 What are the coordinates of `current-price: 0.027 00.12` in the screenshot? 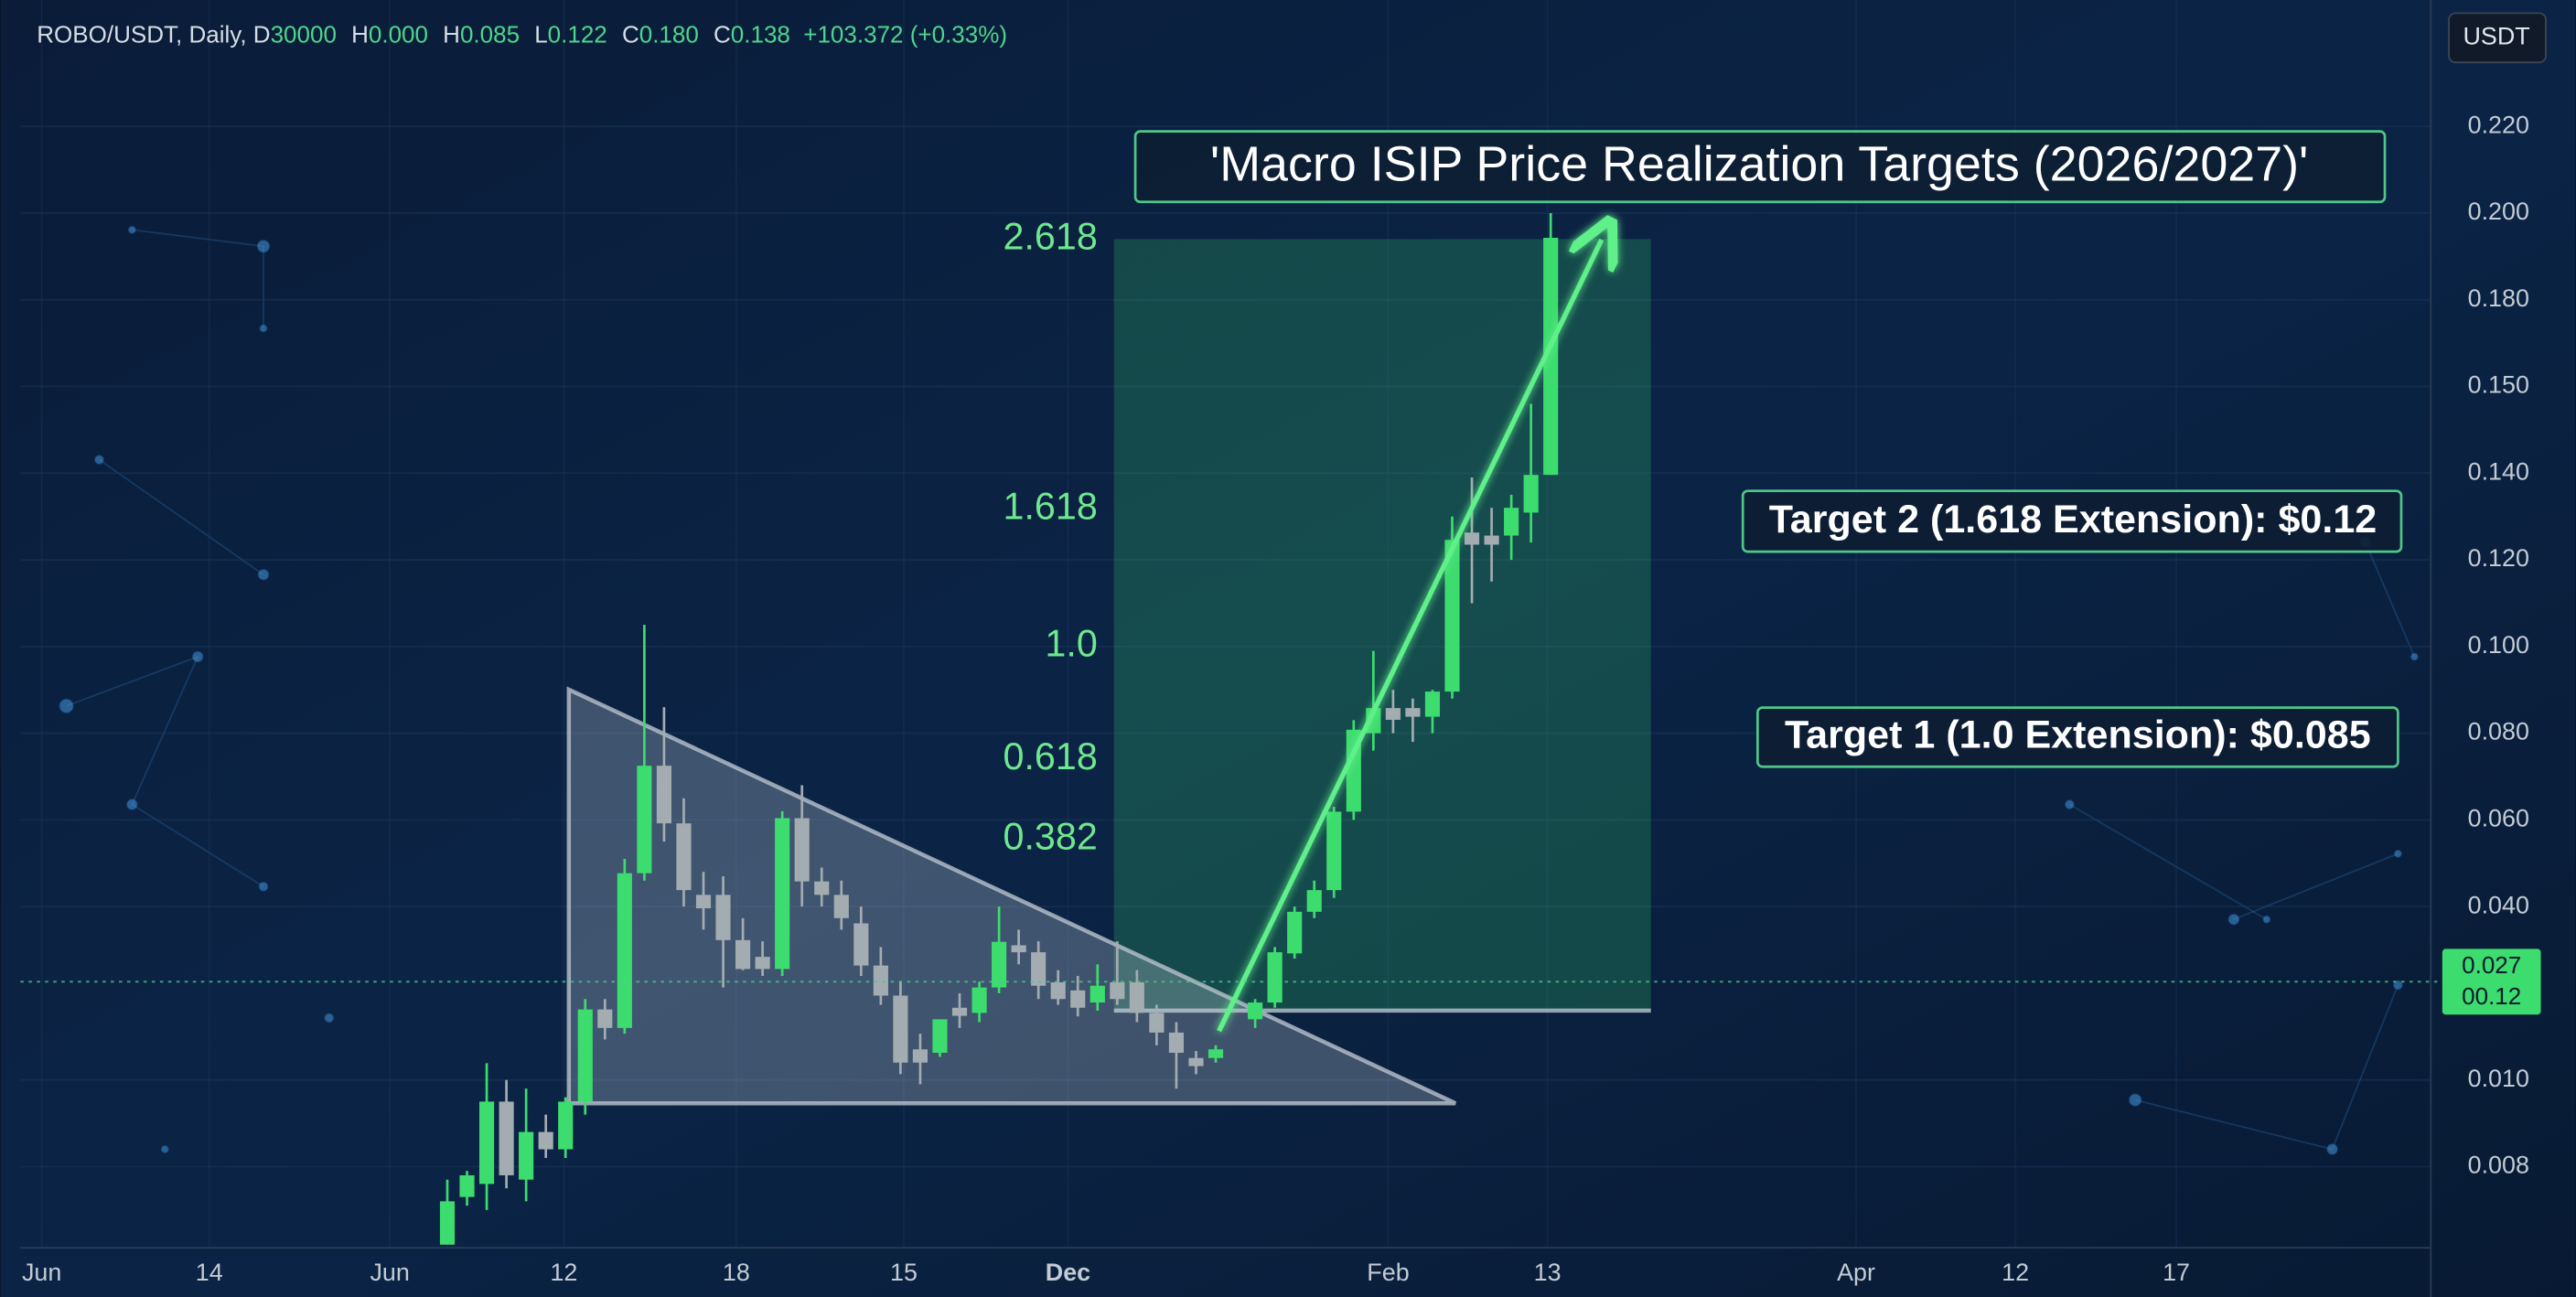 It's located at (1281, 982).